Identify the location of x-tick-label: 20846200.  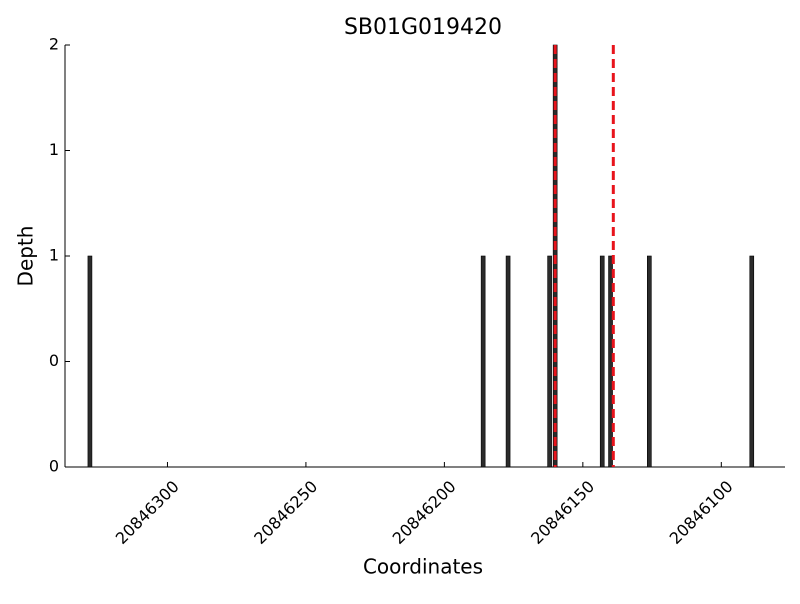
(424, 512).